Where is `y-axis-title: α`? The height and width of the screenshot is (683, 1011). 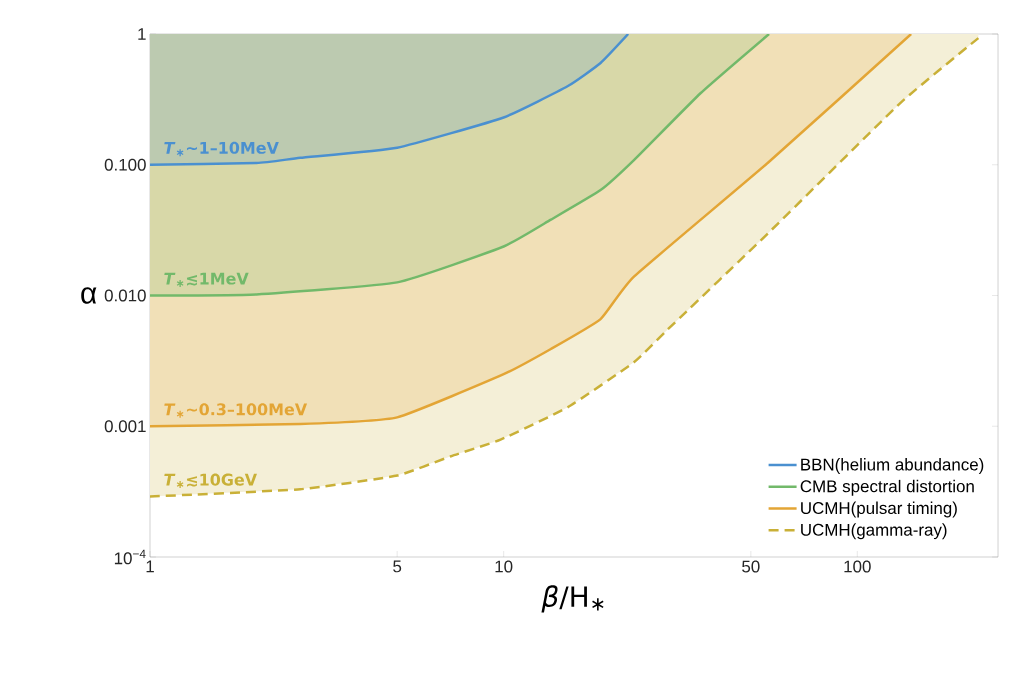
y-axis-title: α is located at coordinates (89, 295).